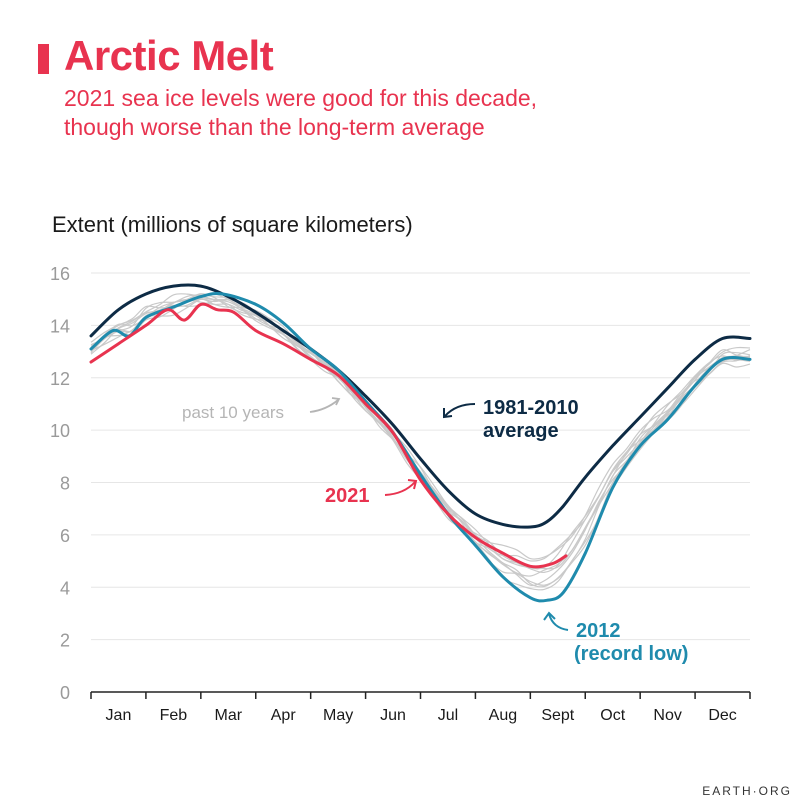  What do you see at coordinates (65, 693) in the screenshot?
I see `y-tick-0: 0` at bounding box center [65, 693].